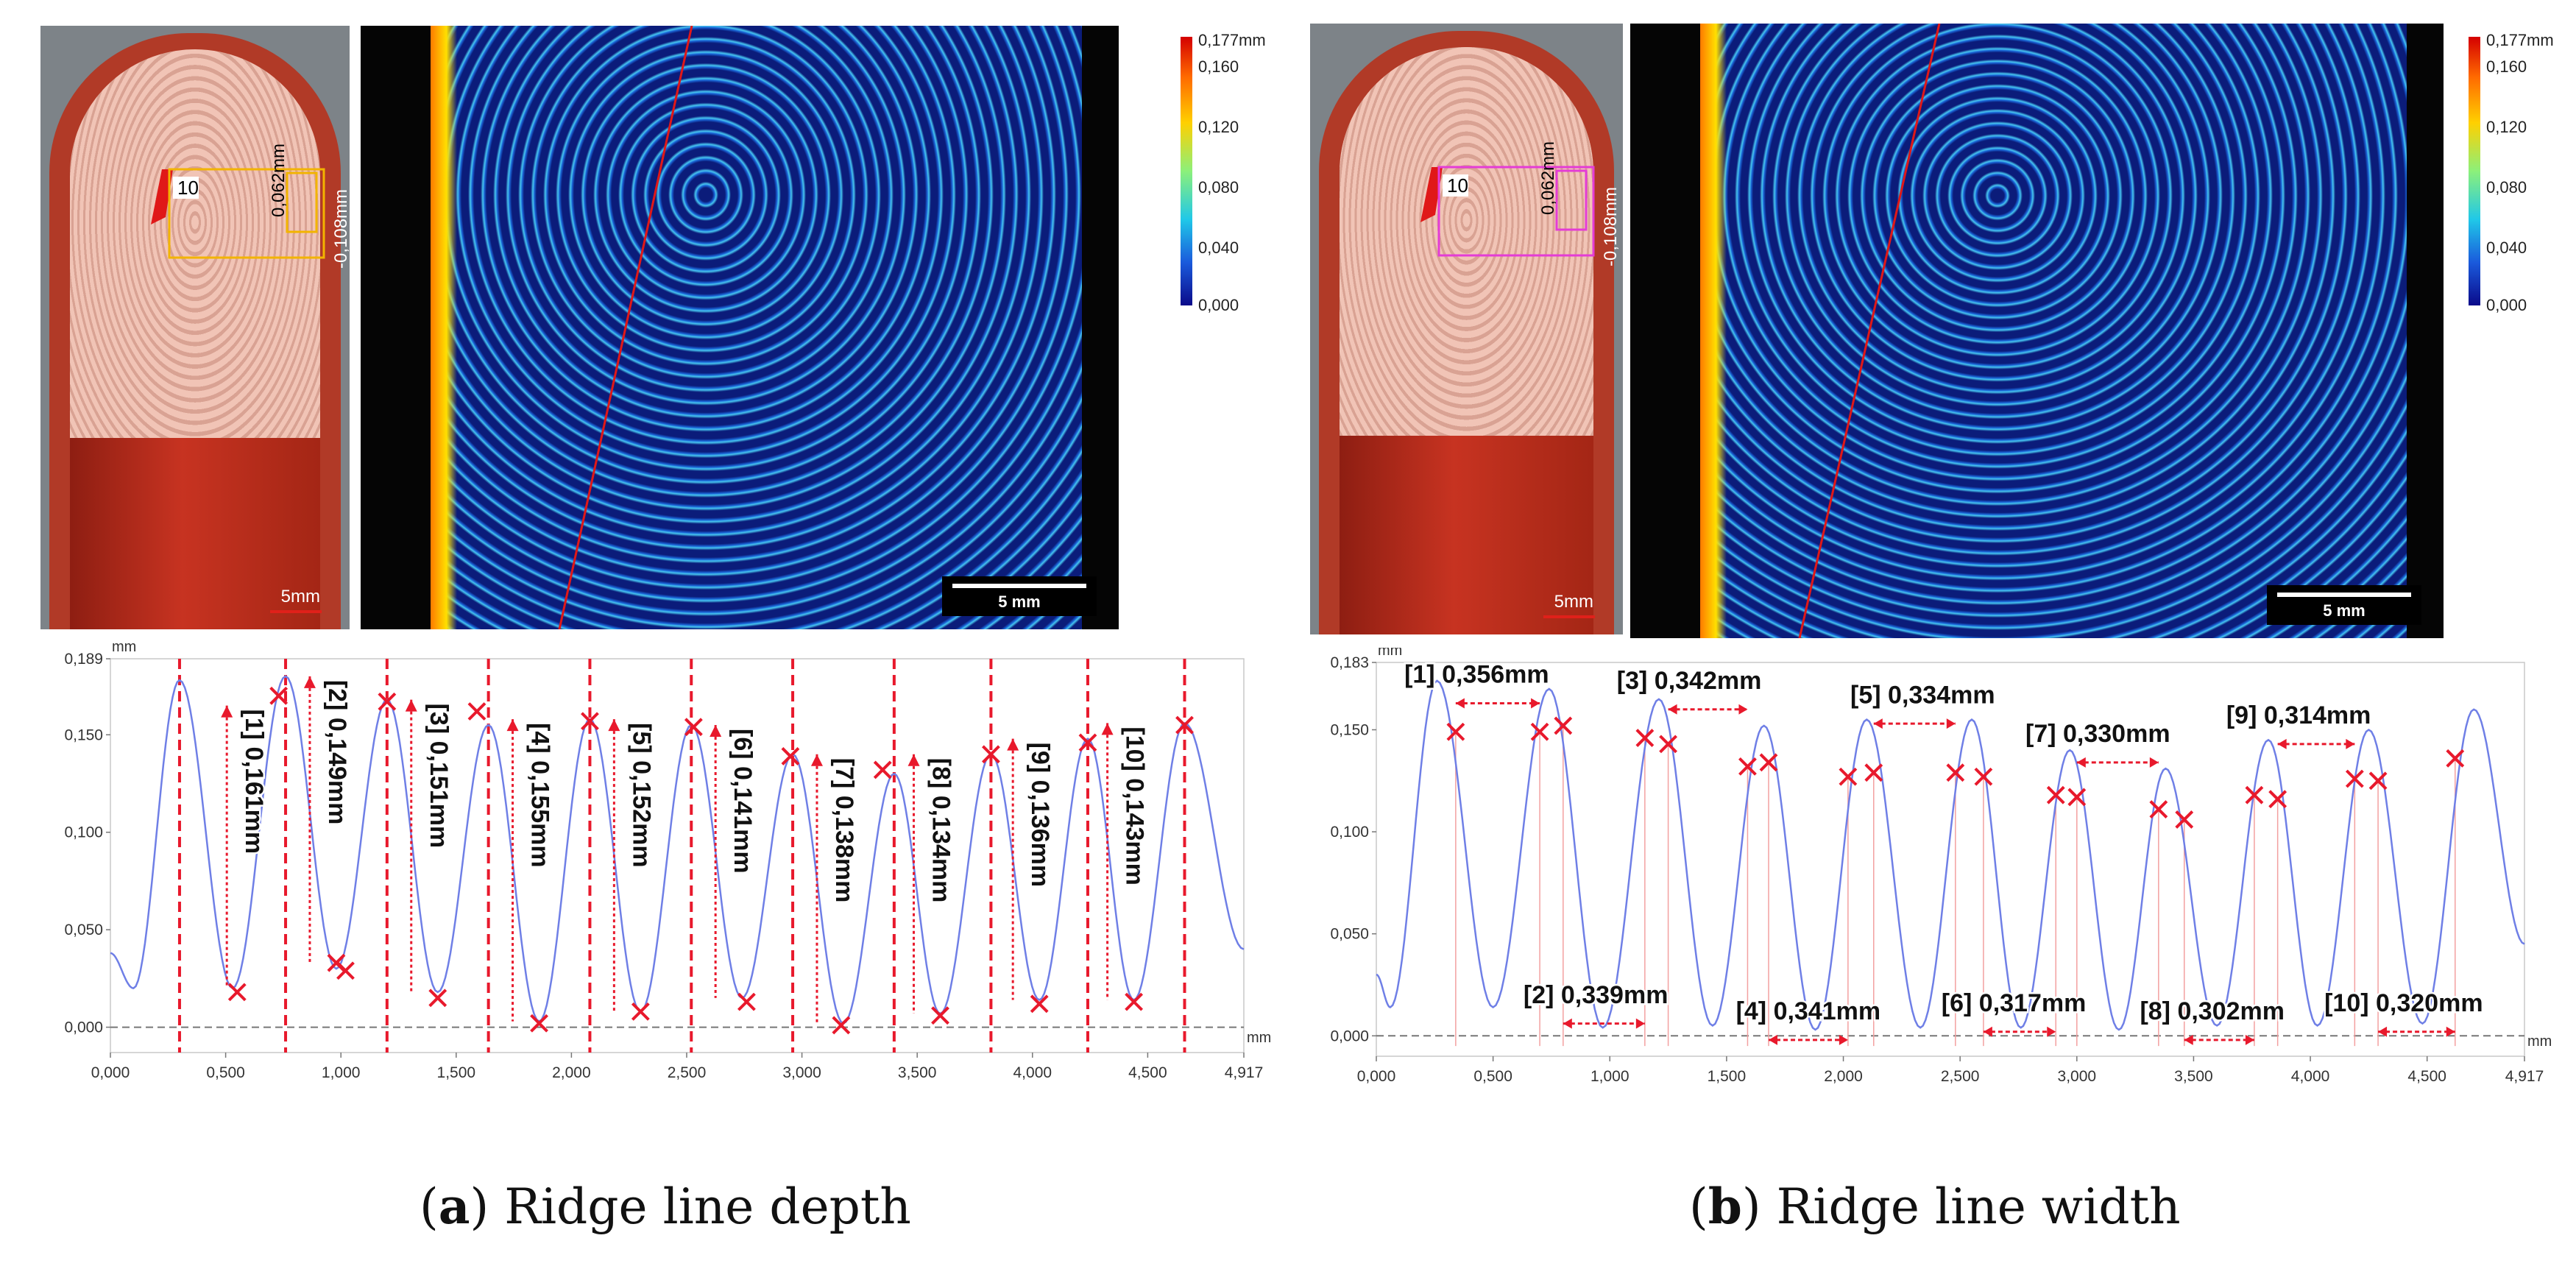  Describe the element at coordinates (1611, 226) in the screenshot. I see `region-dim-2: -0,108mm` at that location.